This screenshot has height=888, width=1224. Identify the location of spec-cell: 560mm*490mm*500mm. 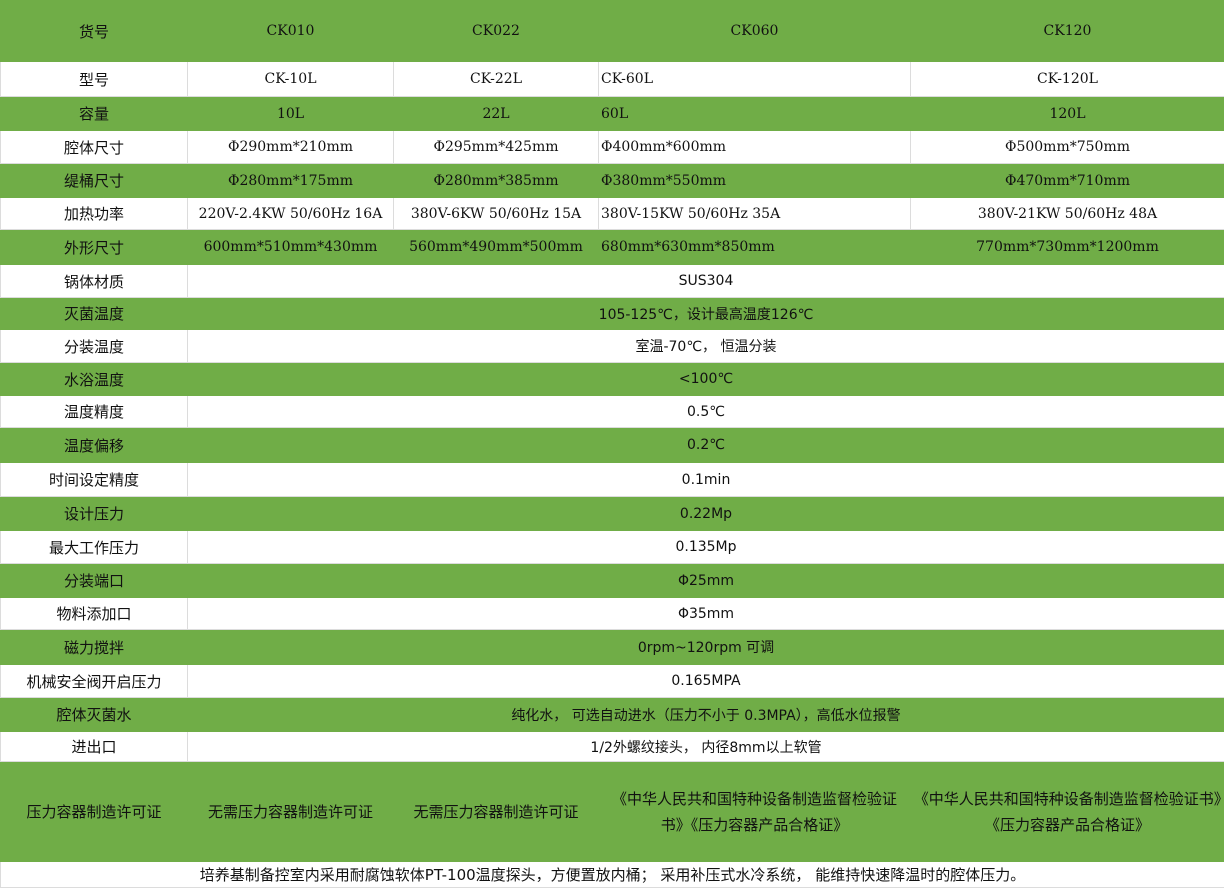
(496, 247).